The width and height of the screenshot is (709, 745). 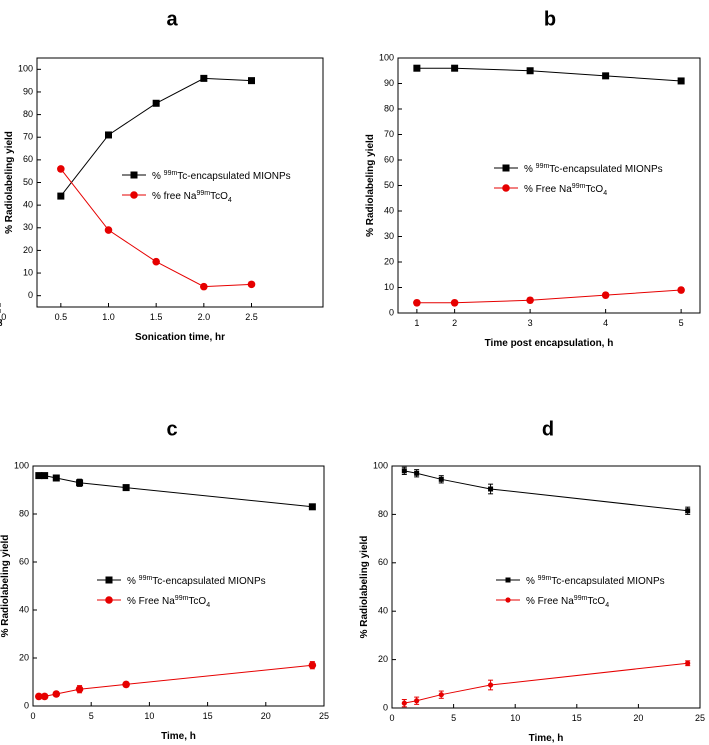 I want to click on x-tick-label: 20, so click(x=638, y=718).